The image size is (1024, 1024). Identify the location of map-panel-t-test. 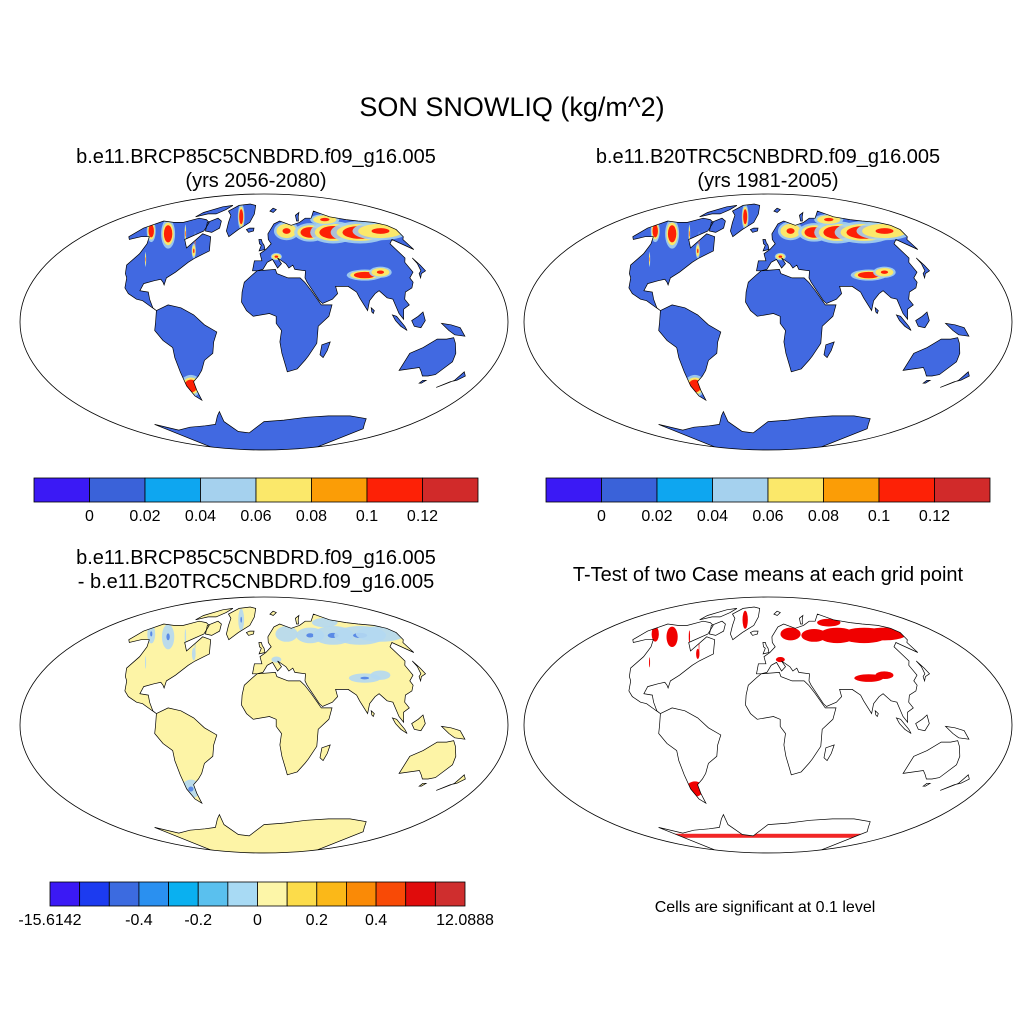
(768, 725).